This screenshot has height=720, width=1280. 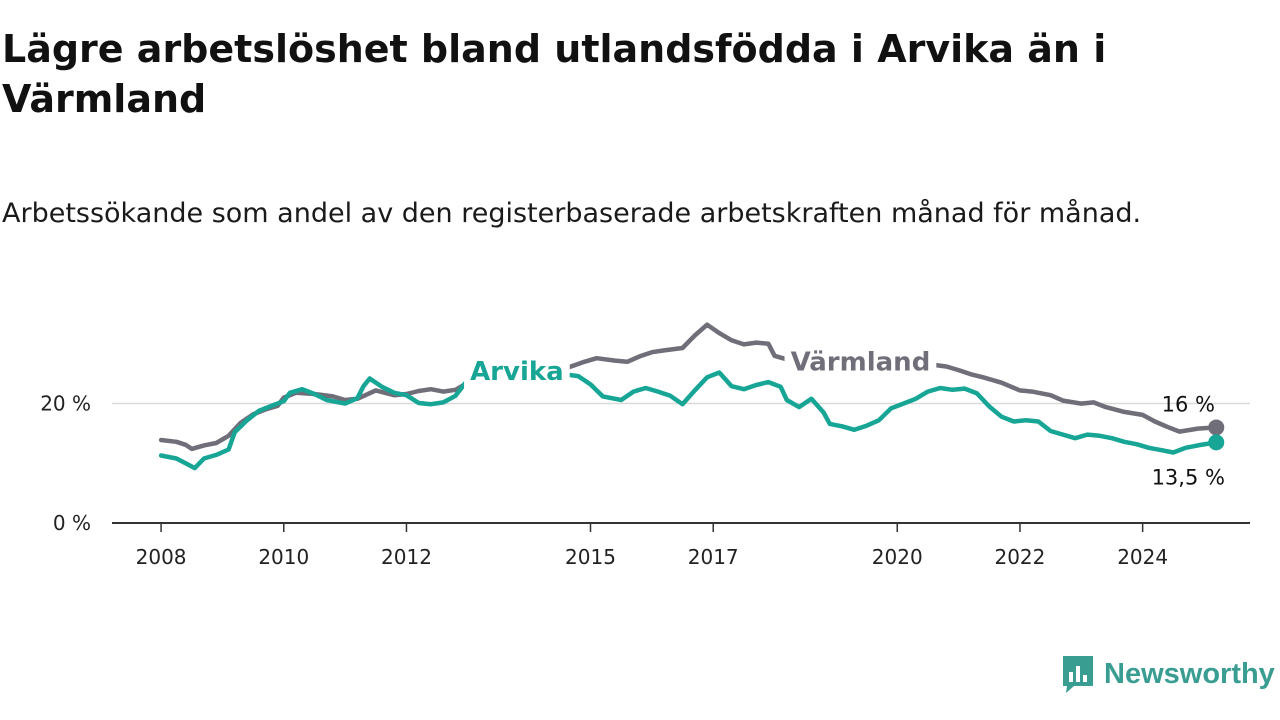 What do you see at coordinates (1019, 557) in the screenshot?
I see `x-tick-label: 2022` at bounding box center [1019, 557].